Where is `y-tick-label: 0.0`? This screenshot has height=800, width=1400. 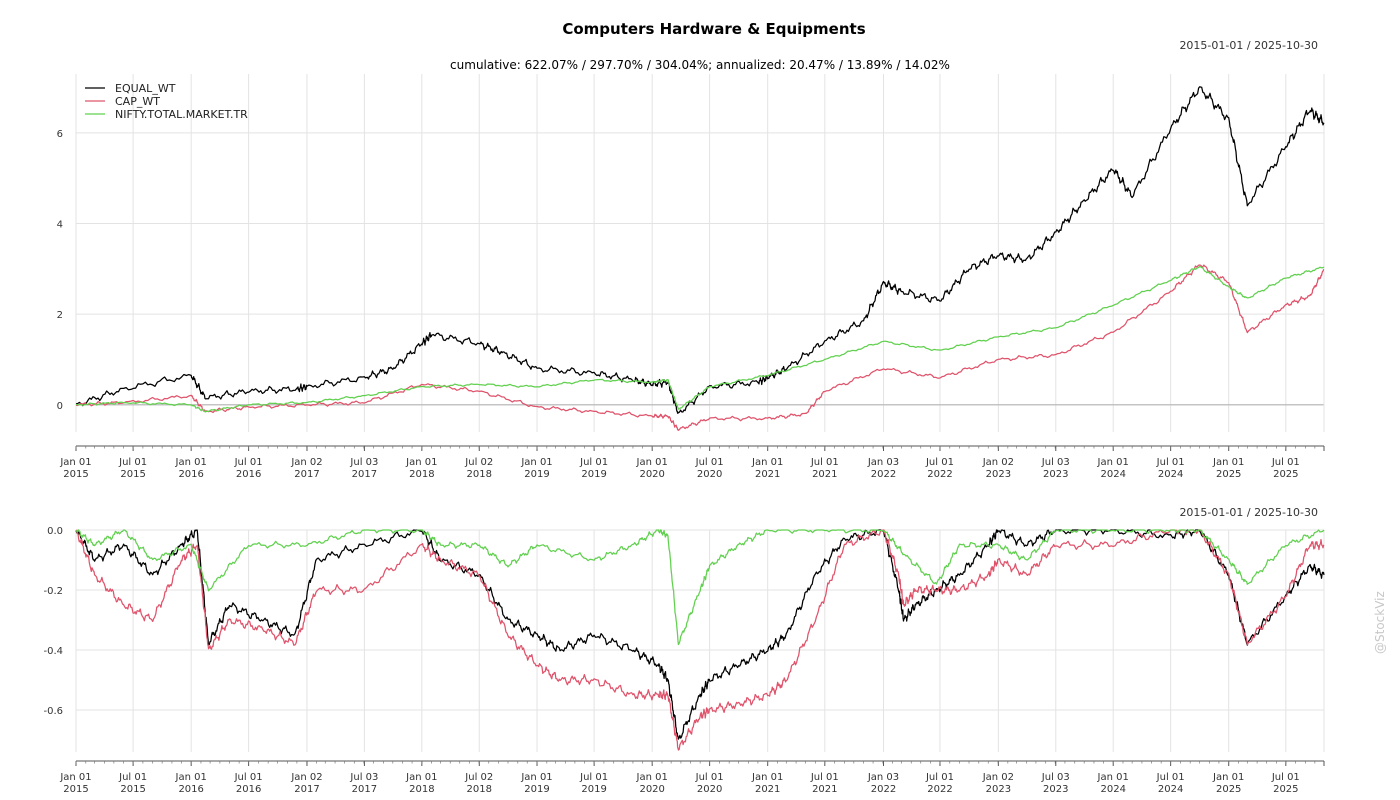
y-tick-label: 0.0 is located at coordinates (55, 531).